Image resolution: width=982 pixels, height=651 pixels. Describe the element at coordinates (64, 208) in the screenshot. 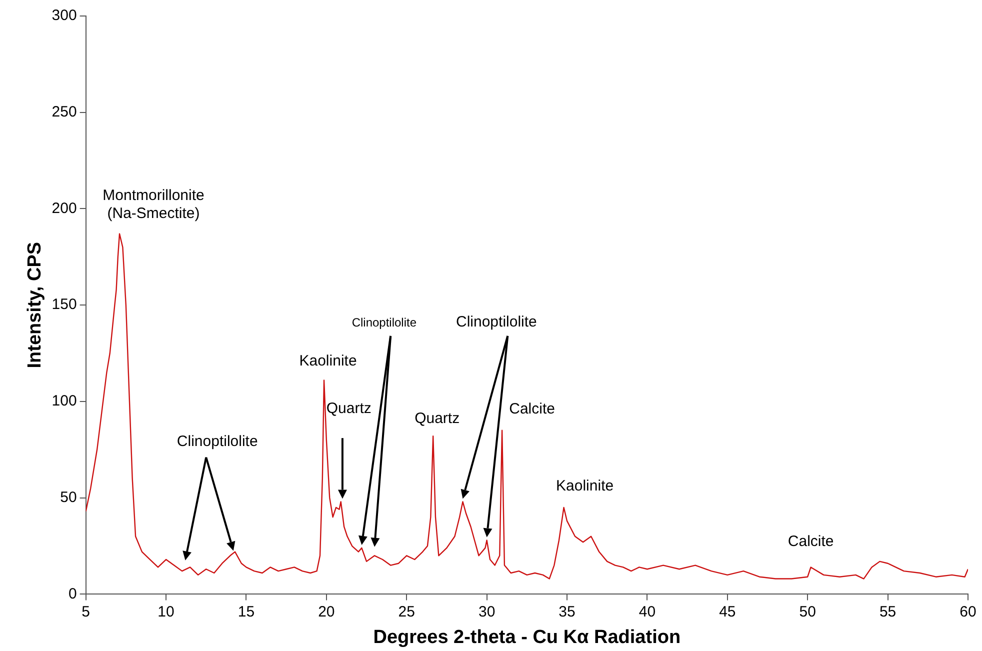

I see `y-tick-label: 200` at that location.